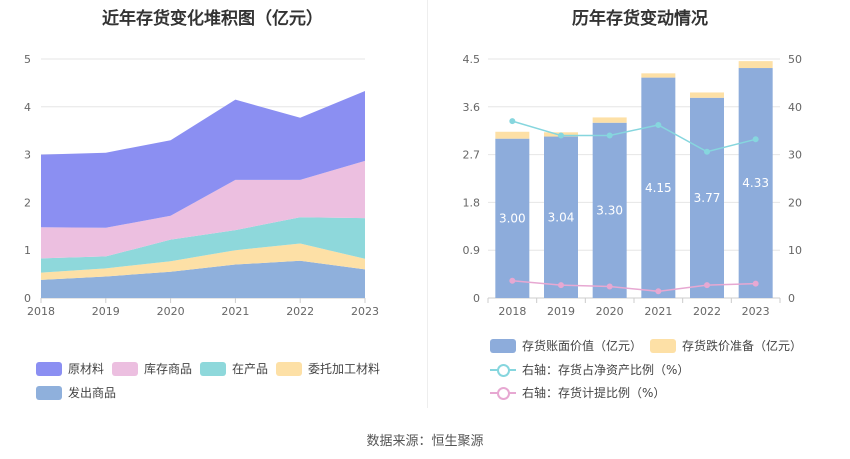 Image resolution: width=850 pixels, height=459 pixels. I want to click on y2-tick-label: 40, so click(795, 107).